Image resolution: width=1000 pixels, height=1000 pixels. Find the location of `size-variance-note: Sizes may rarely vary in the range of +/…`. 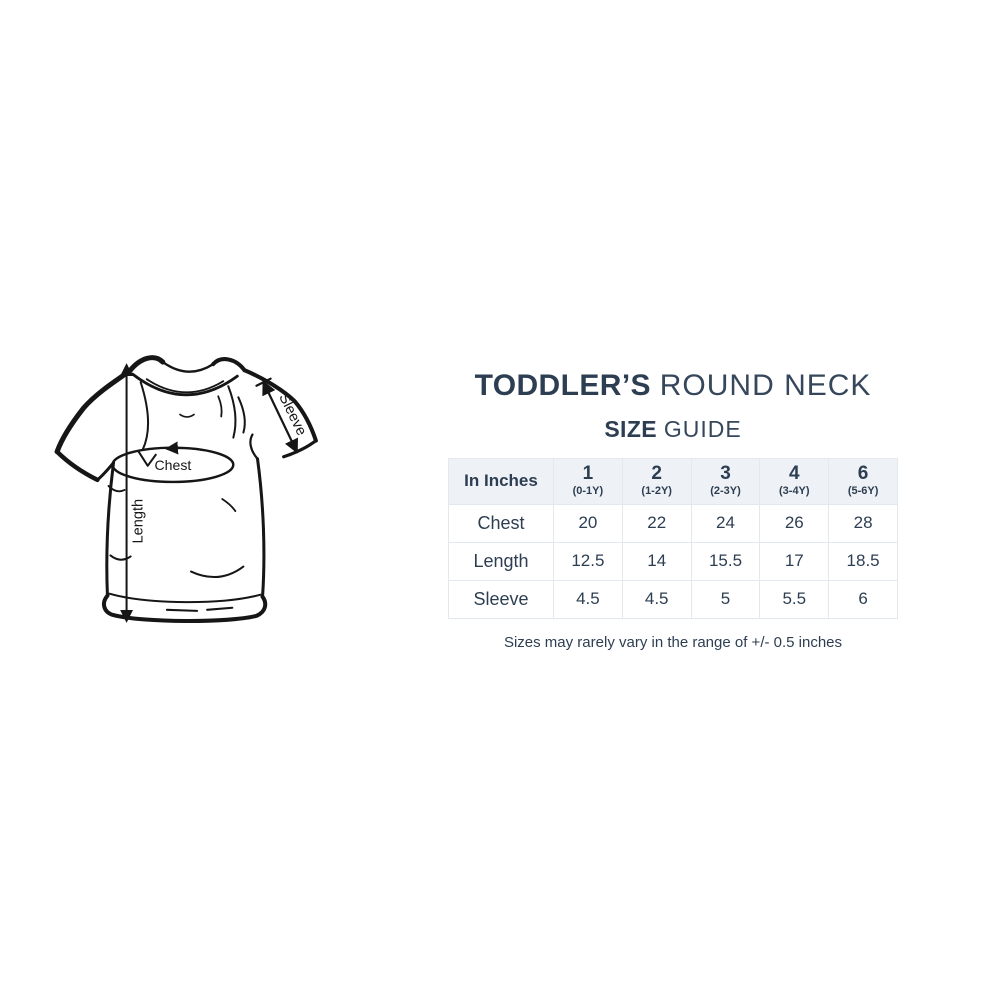

size-variance-note: Sizes may rarely vary in the range of +/… is located at coordinates (673, 642).